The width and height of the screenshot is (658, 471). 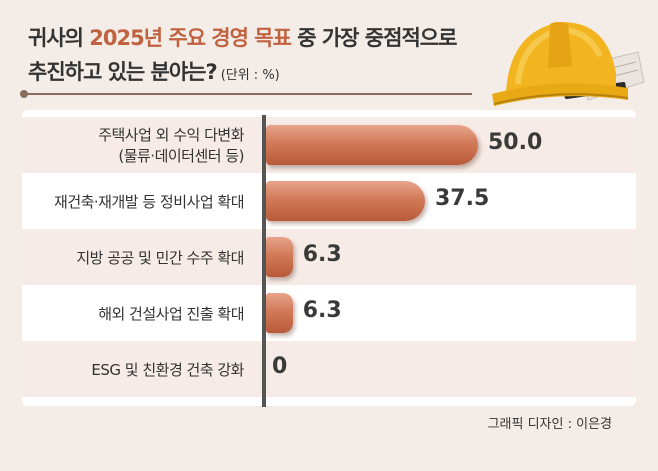 What do you see at coordinates (190, 38) in the screenshot?
I see `title-accent: 2025년 주요 경영 목표` at bounding box center [190, 38].